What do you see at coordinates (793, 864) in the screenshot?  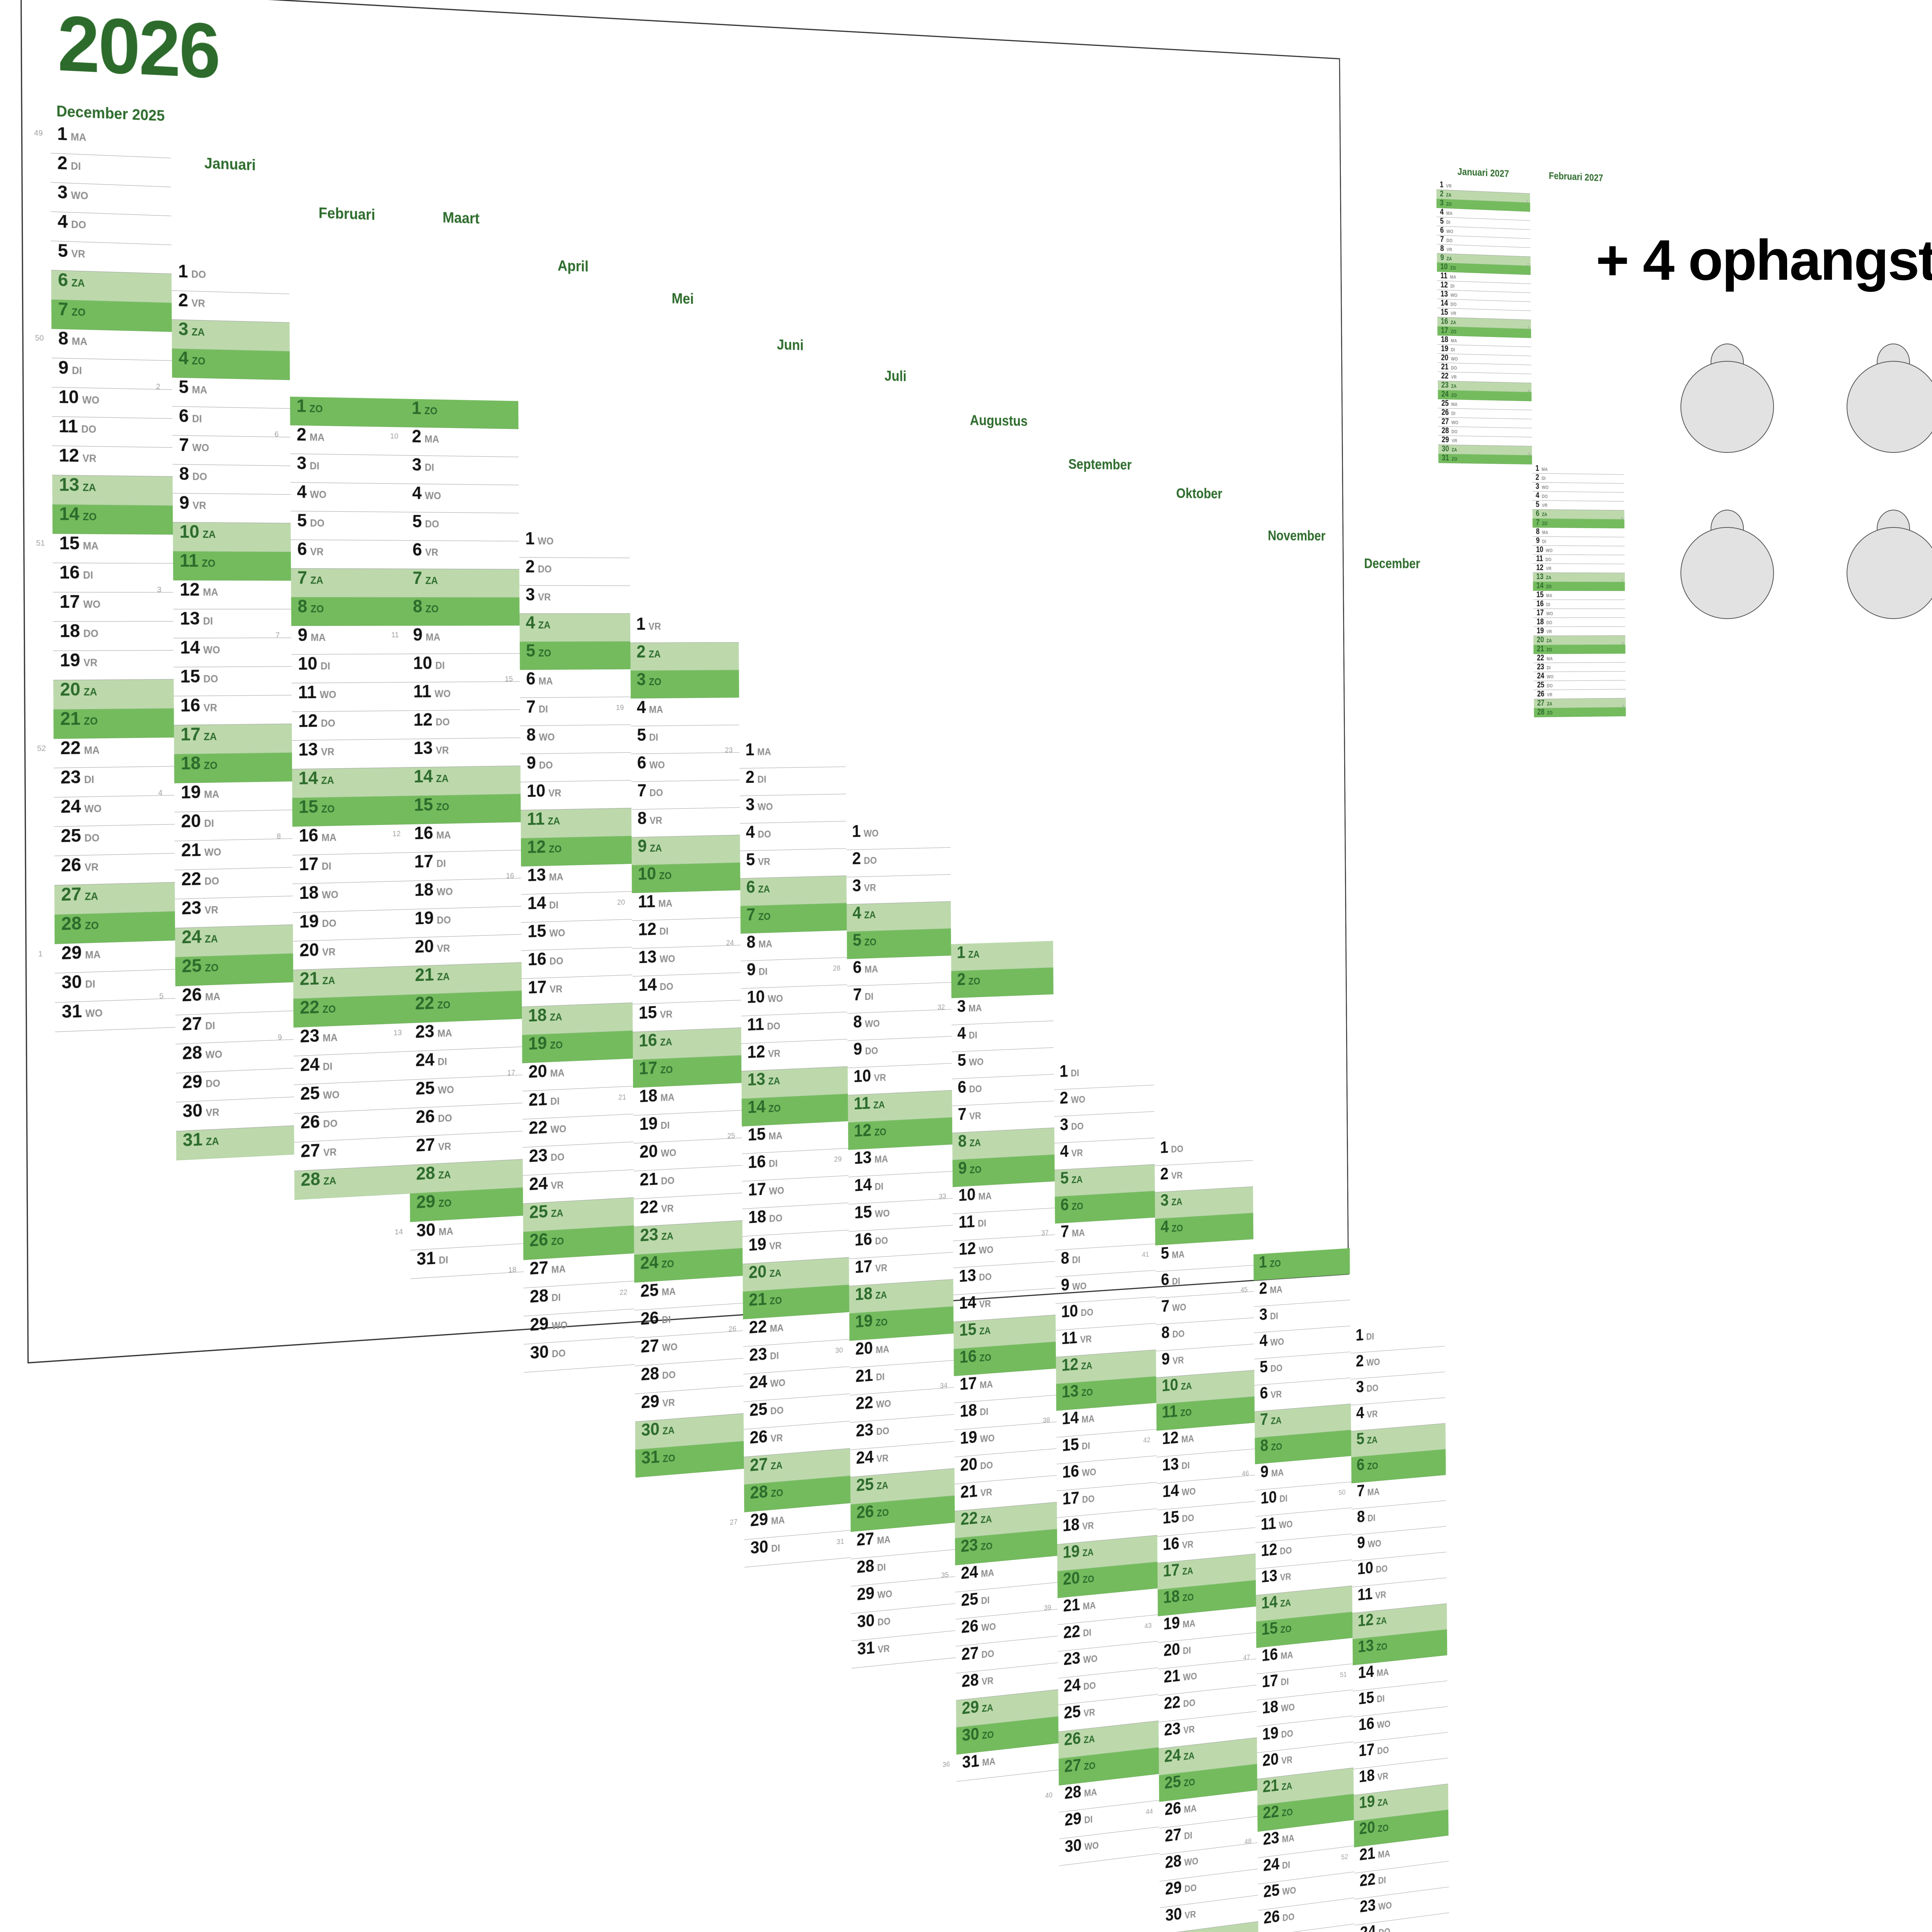 I see `day-row: 5 VR` at bounding box center [793, 864].